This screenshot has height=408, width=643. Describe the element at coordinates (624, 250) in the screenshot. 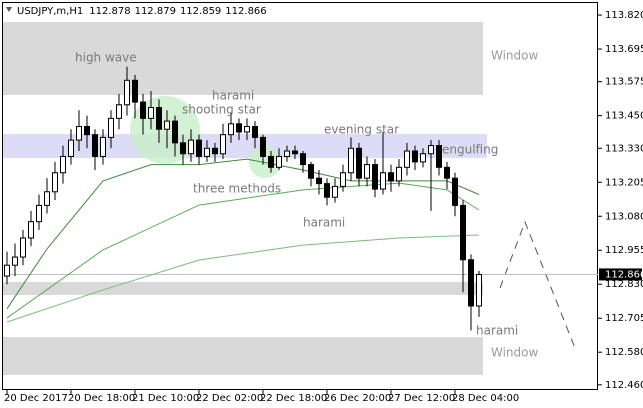

I see `y-tick-label: 112.955` at that location.